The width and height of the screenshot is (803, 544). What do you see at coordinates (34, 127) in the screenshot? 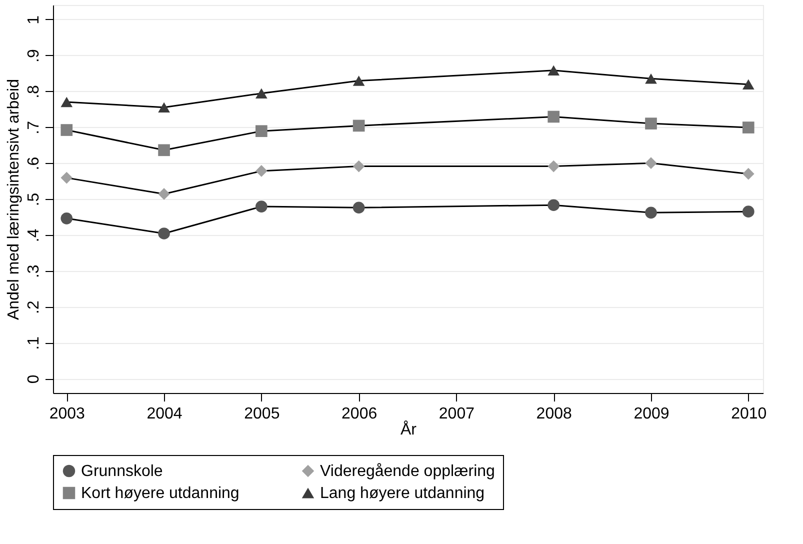
I see `y-tick-label: .7` at bounding box center [34, 127].